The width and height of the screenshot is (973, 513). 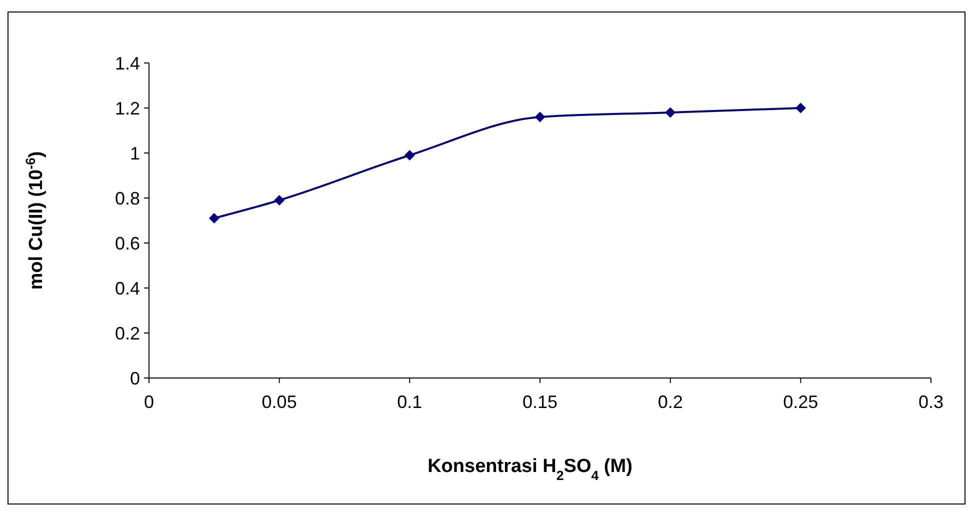 I want to click on x-tick-label: 0.3, so click(x=931, y=402).